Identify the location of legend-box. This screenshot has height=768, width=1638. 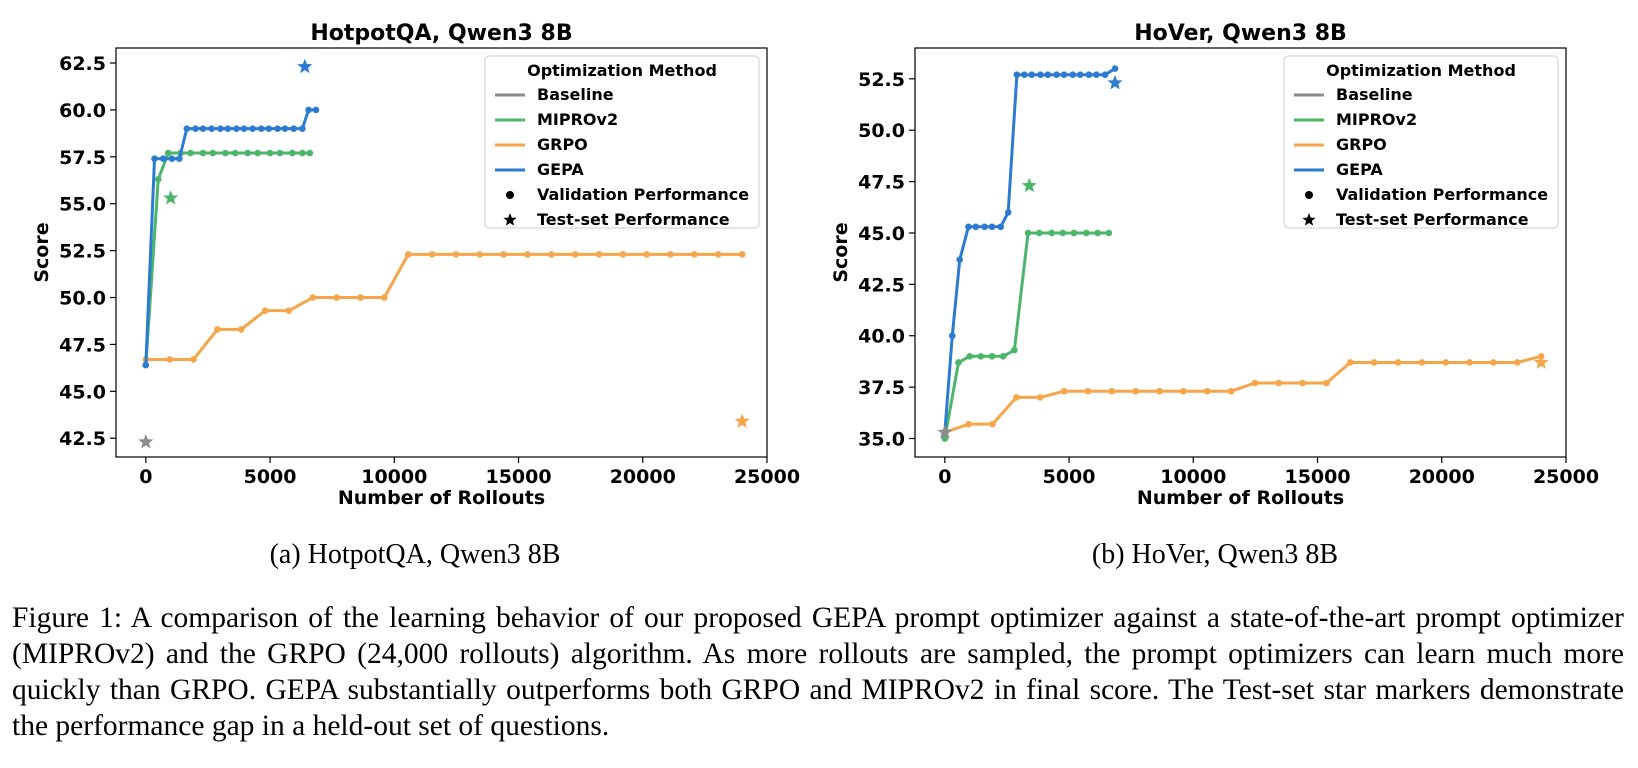
(622, 142).